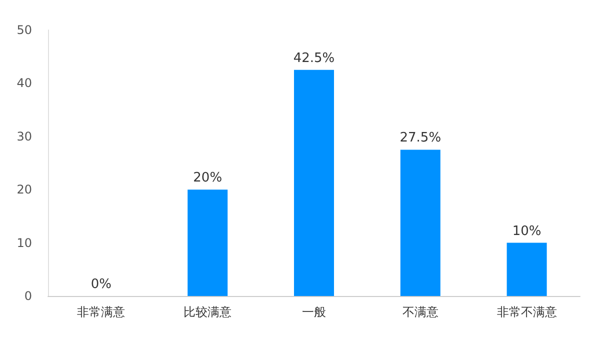 The height and width of the screenshot is (340, 600). I want to click on x-tick-label: 比较满意, so click(208, 312).